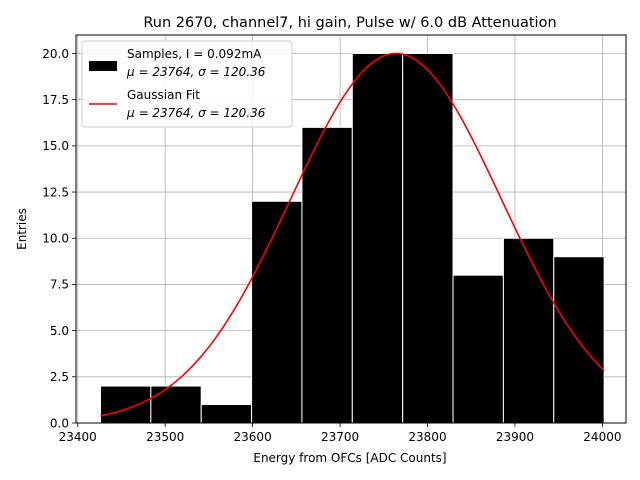  What do you see at coordinates (163, 95) in the screenshot?
I see `legend-fit-label-line1: Gaussian Fit` at bounding box center [163, 95].